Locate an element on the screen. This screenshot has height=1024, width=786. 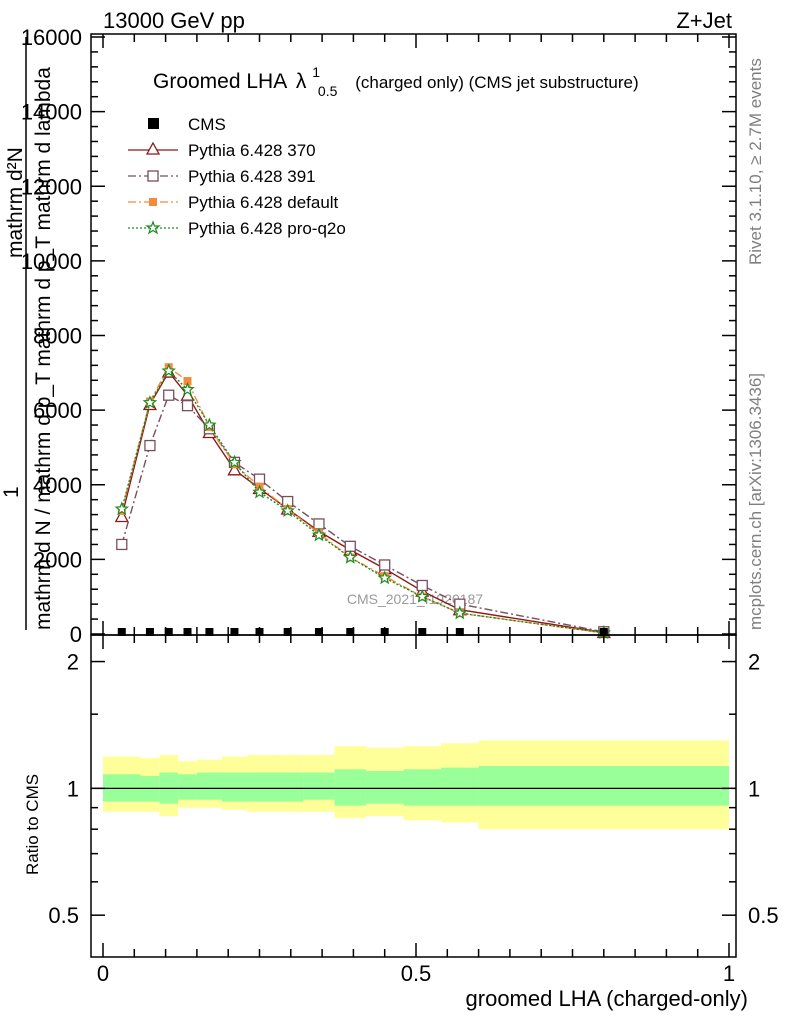
watermark: CMS_2021_I1920187 is located at coordinates (415, 599).